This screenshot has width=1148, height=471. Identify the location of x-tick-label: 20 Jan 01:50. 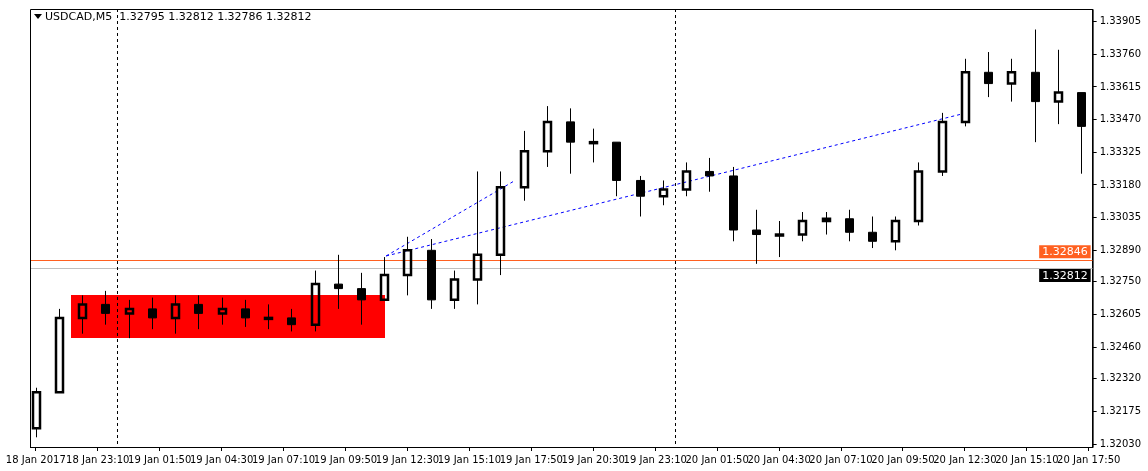
(717, 459).